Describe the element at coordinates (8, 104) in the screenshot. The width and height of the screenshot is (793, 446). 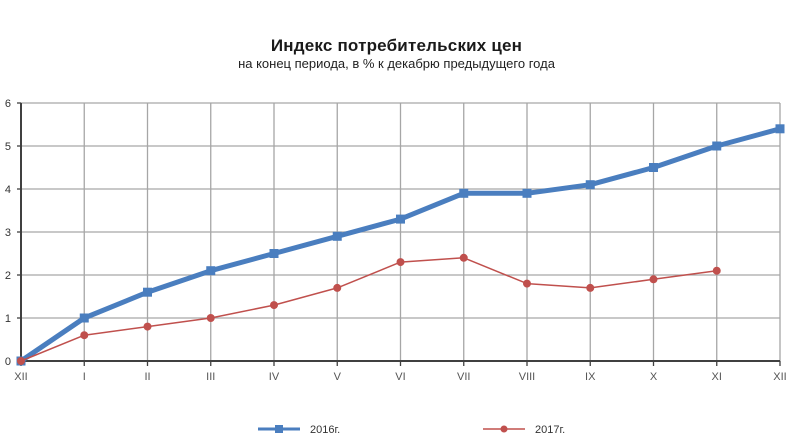
I see `y-tick-label: 6` at that location.